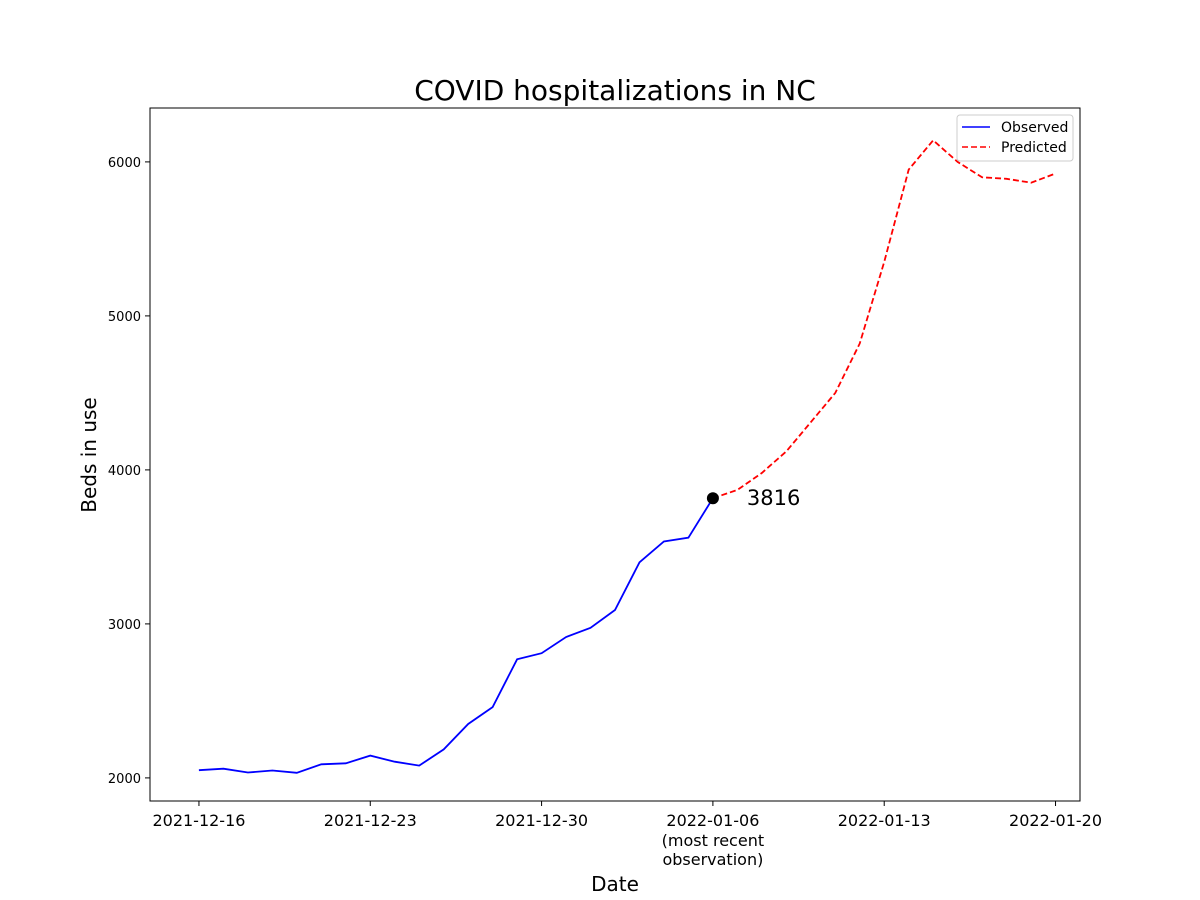  I want to click on x-tick-label: 2021-12-16, so click(198, 820).